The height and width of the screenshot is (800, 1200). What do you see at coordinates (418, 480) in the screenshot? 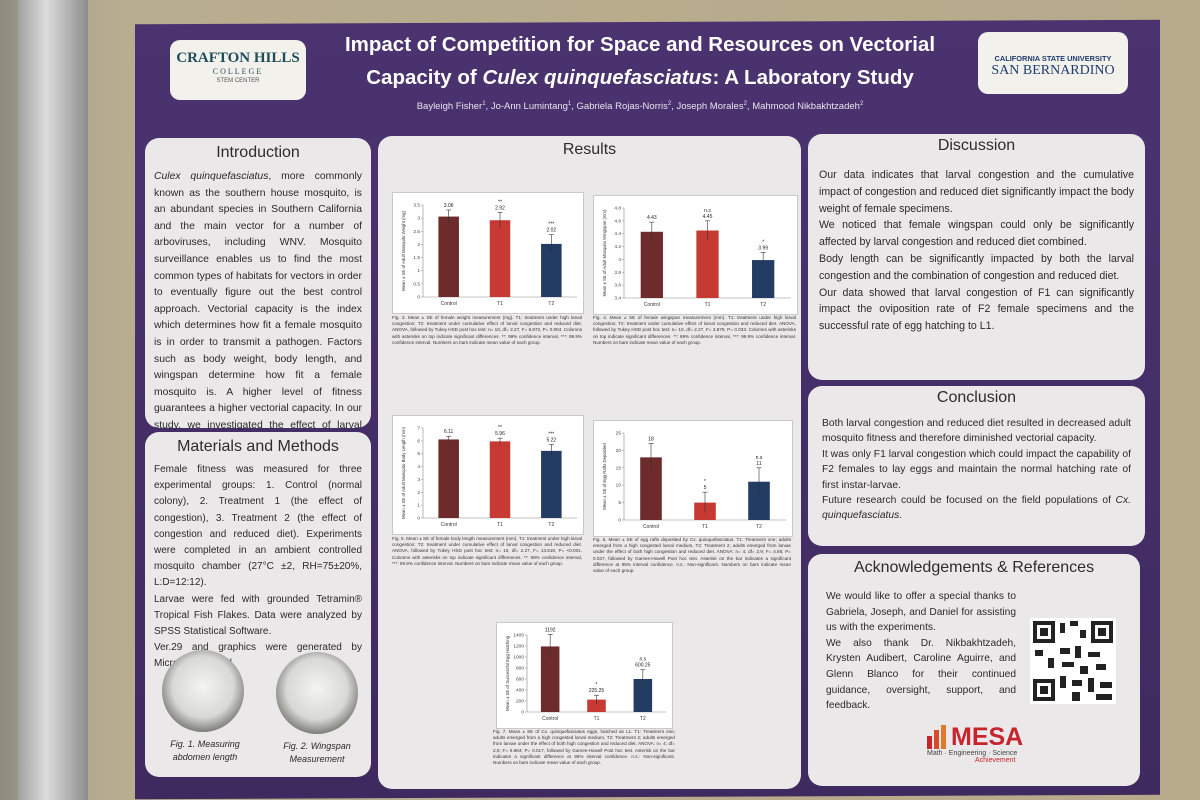
I see `y-tick-label: 3` at bounding box center [418, 480].